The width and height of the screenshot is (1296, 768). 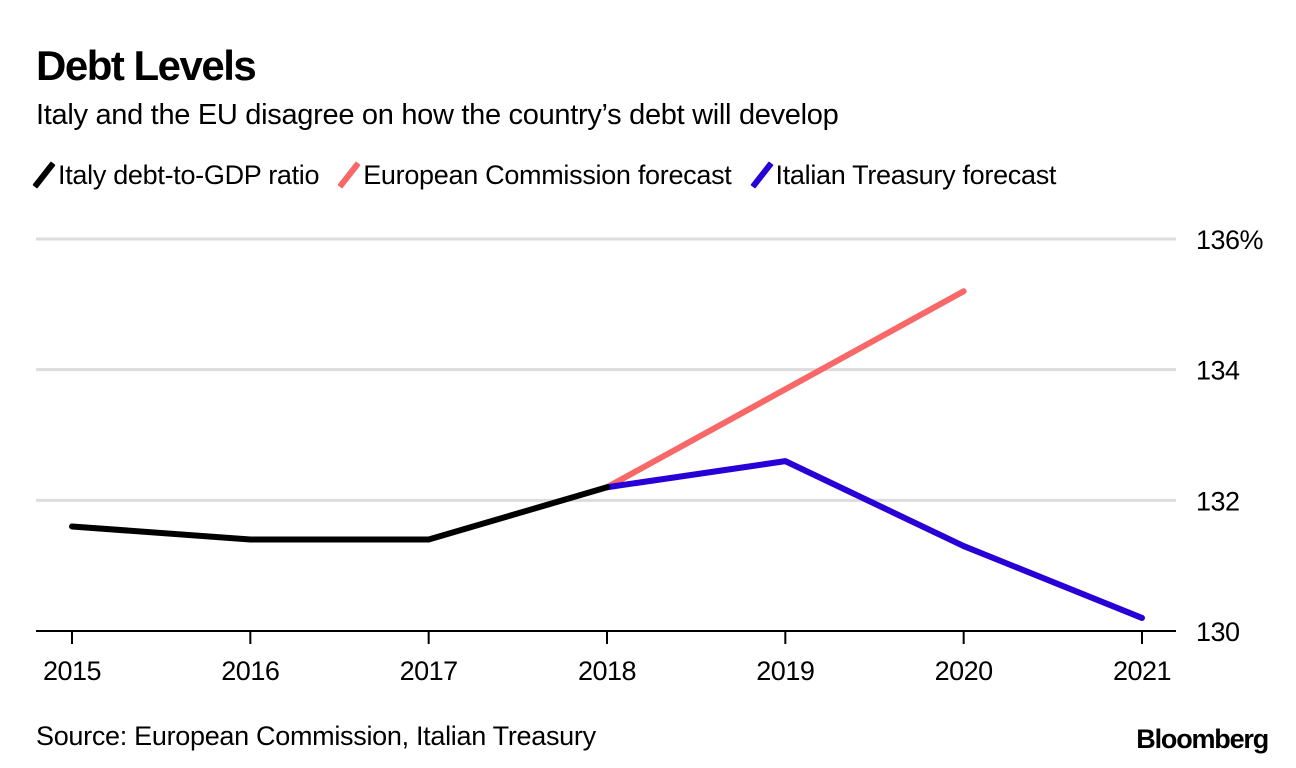 What do you see at coordinates (607, 671) in the screenshot?
I see `x-tick-label: 2018` at bounding box center [607, 671].